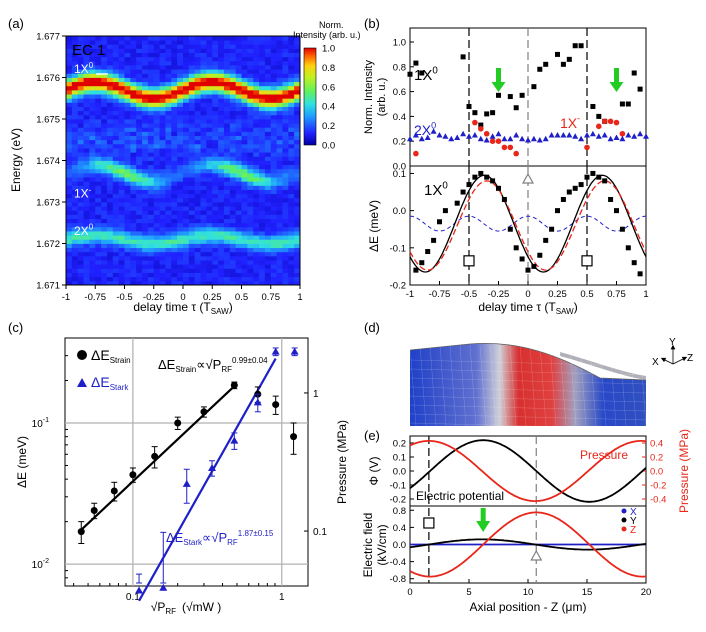 This screenshot has height=632, width=706. I want to click on strain-point, so click(204, 412).